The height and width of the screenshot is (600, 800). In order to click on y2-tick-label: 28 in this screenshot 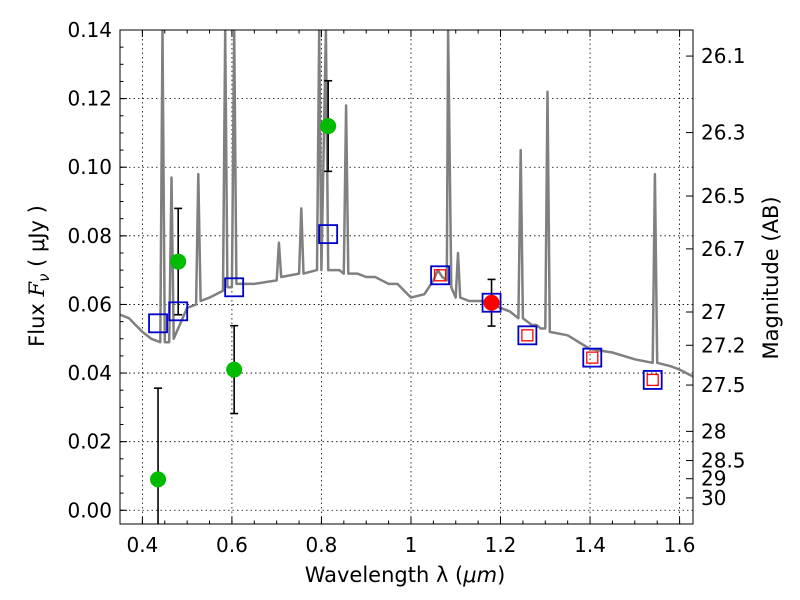, I will do `click(713, 431)`.